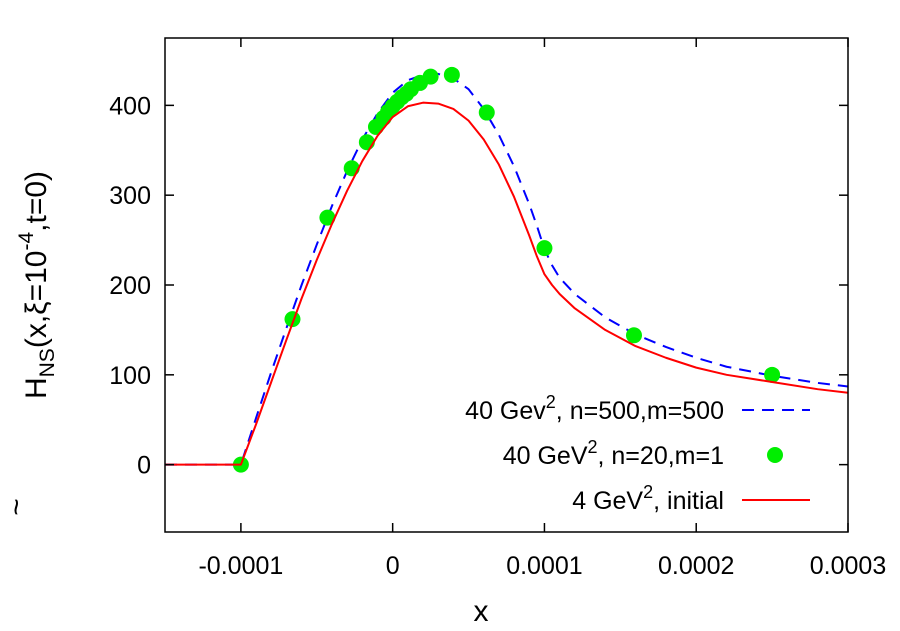 This screenshot has height=631, width=900. I want to click on svg-text: 4 GeV2, initial, so click(648, 498).